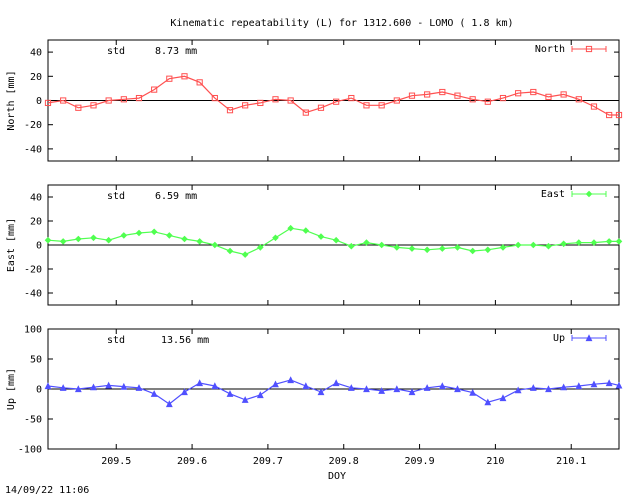  I want to click on legend-label: East, so click(553, 194).